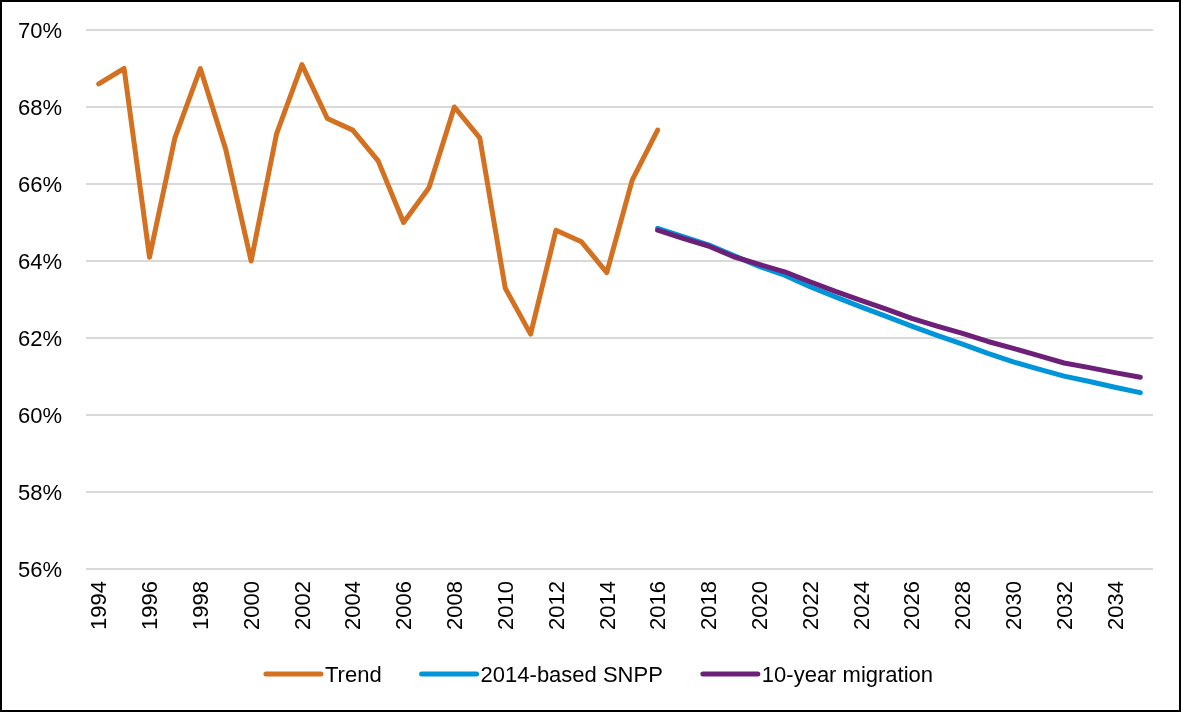  I want to click on x-tick-label: 2010, so click(505, 605).